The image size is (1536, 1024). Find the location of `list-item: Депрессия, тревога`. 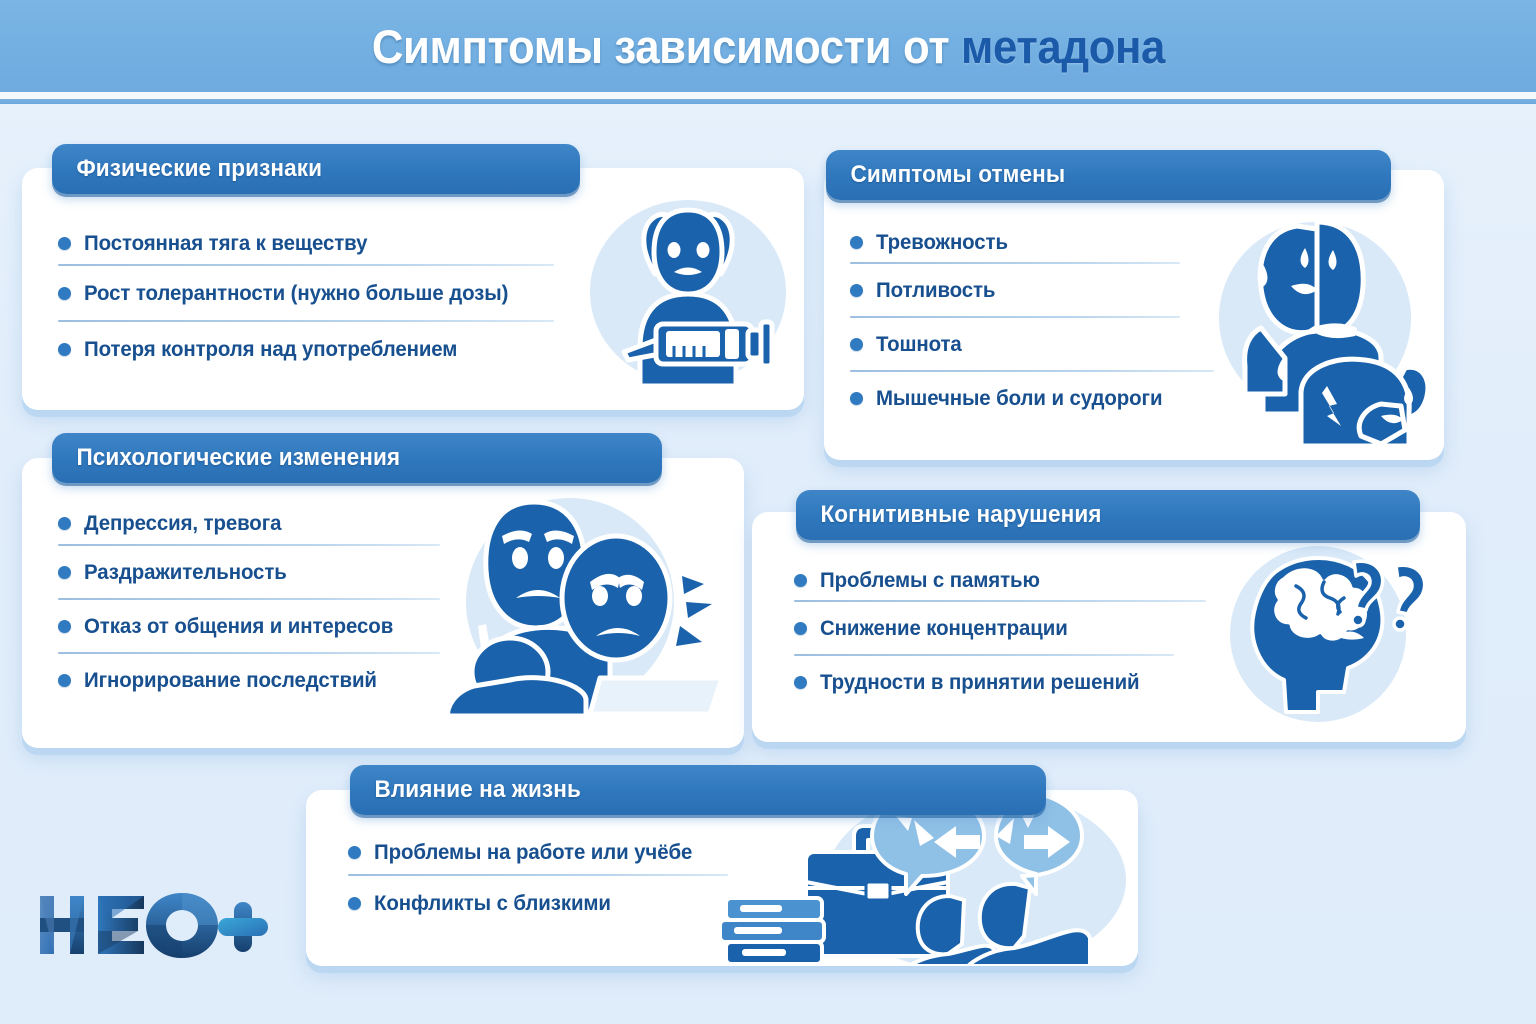

list-item: Депрессия, тревога is located at coordinates (258, 523).